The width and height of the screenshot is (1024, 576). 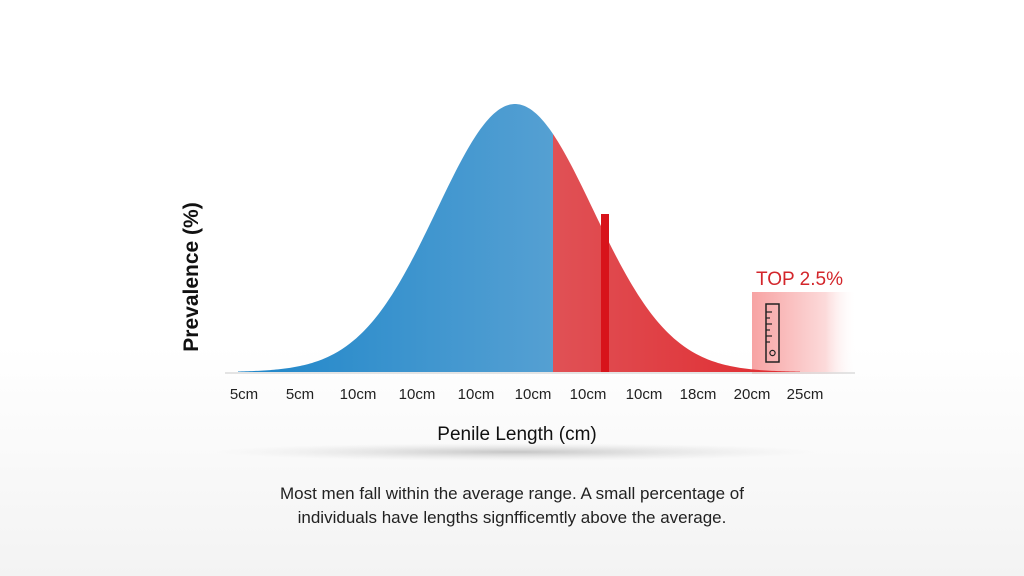 What do you see at coordinates (772, 333) in the screenshot?
I see `ruler-icon` at bounding box center [772, 333].